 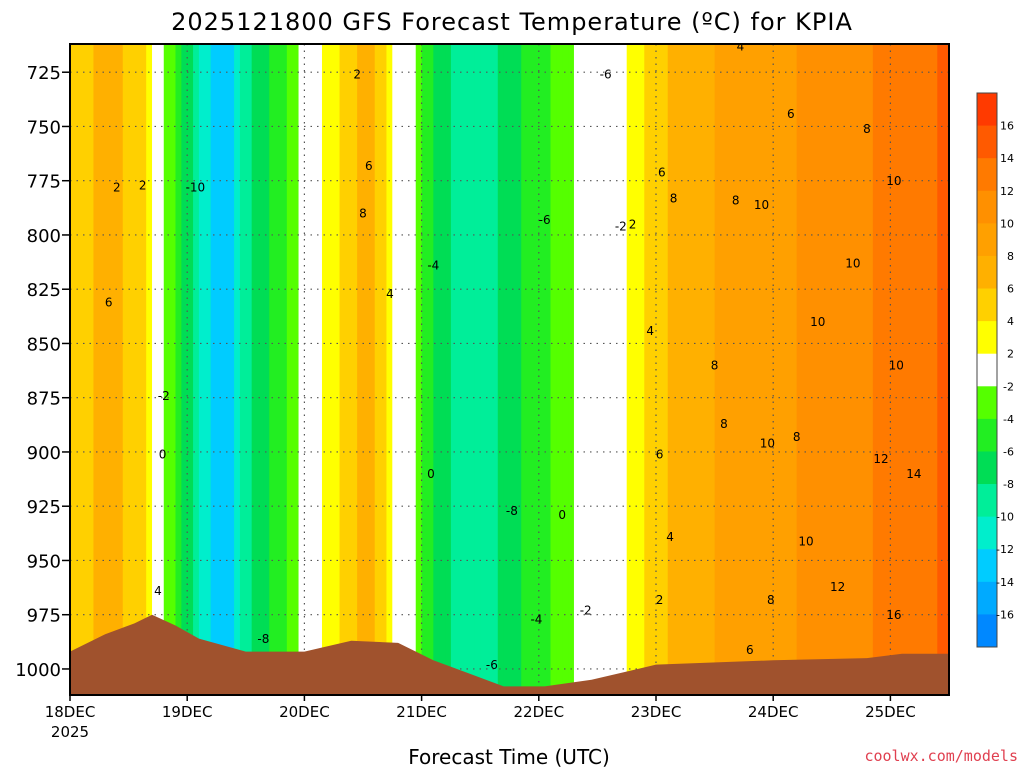 I want to click on x-tick-label: 18DEC, so click(x=70, y=712).